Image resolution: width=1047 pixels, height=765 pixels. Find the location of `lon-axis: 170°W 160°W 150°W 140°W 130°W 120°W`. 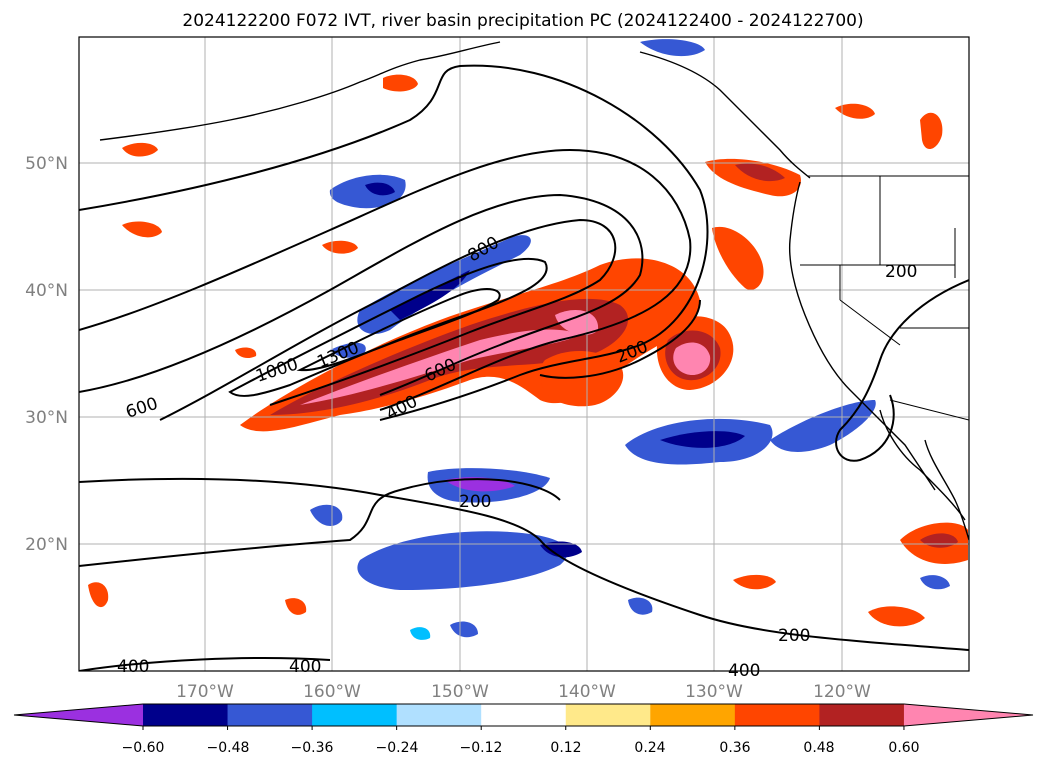

lon-axis: 170°W 160°W 150°W 140°W 130°W 120°W is located at coordinates (523, 692).